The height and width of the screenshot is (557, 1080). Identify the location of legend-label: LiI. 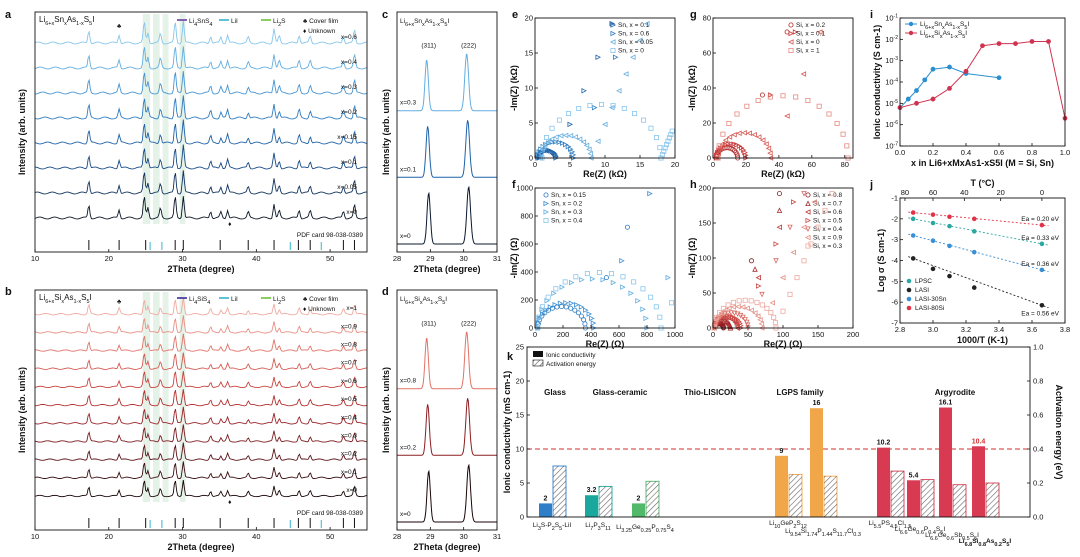
(234, 21).